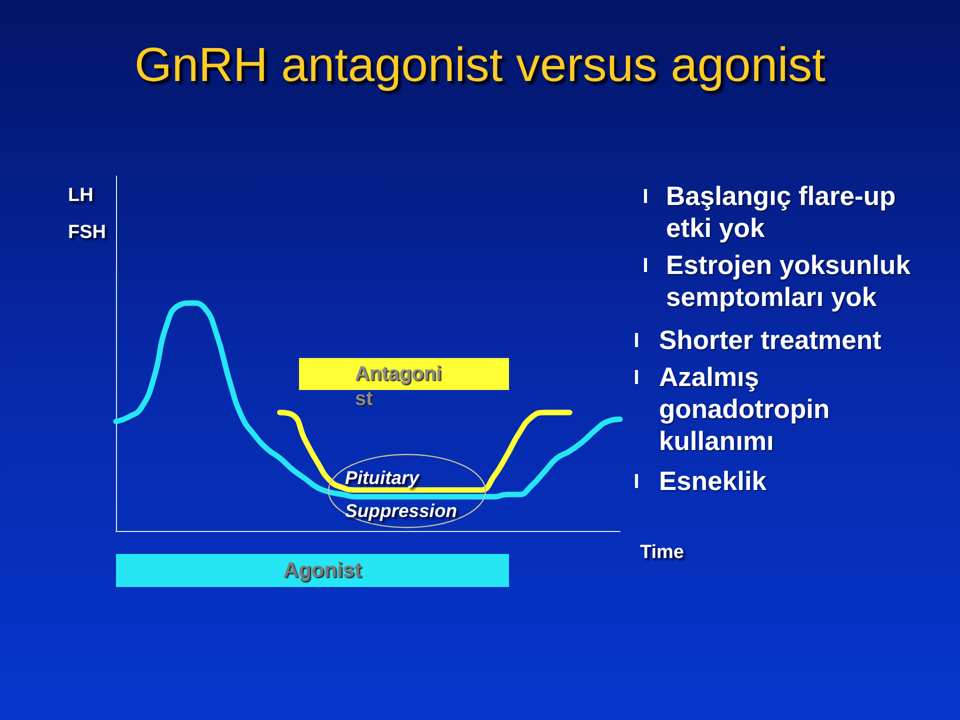 The height and width of the screenshot is (720, 960). Describe the element at coordinates (322, 571) in the screenshot. I see `text: Agonist` at that location.